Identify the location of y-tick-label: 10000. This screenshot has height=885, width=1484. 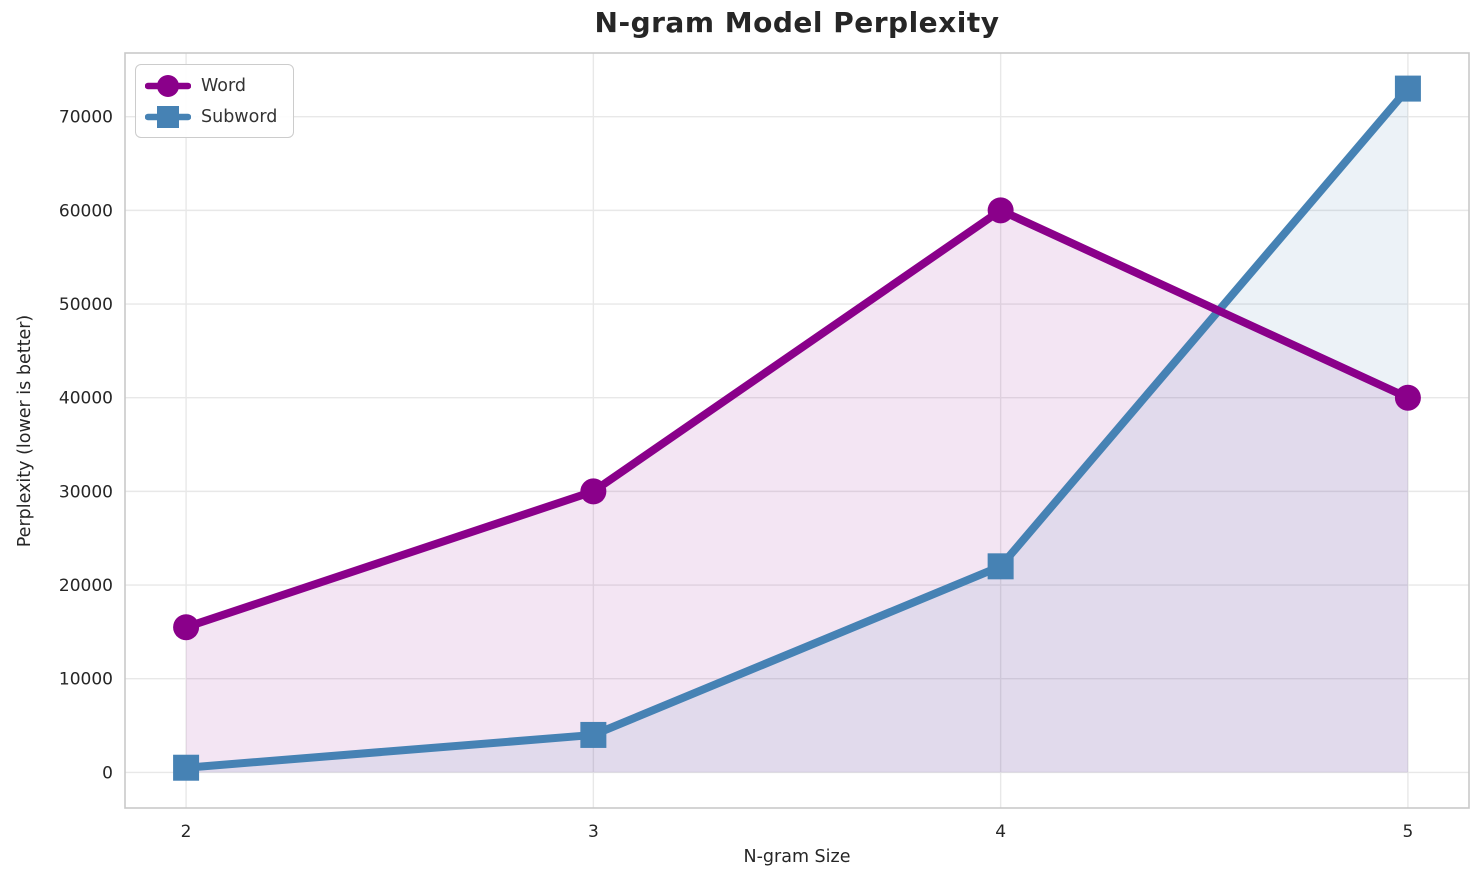
(86, 680).